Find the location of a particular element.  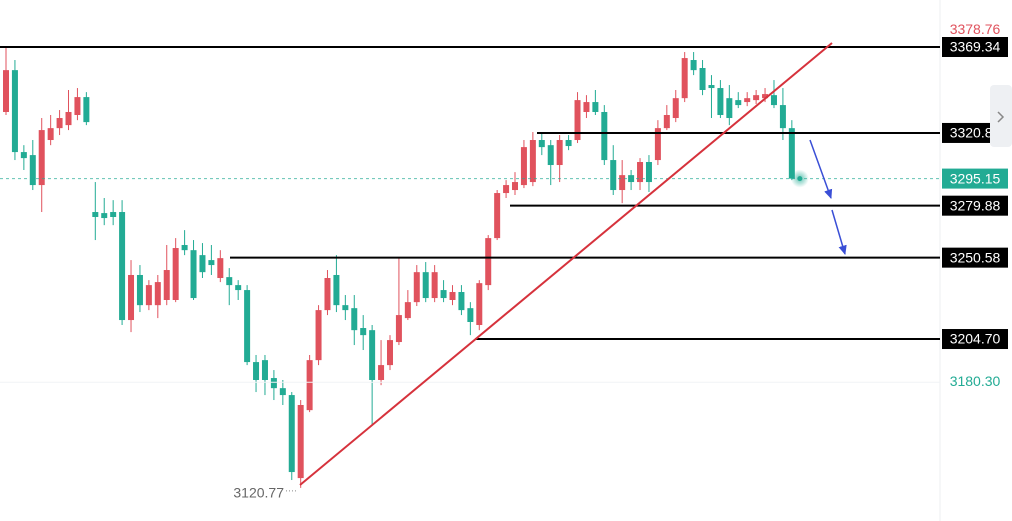

level-label: 3279.88 is located at coordinates (975, 205).